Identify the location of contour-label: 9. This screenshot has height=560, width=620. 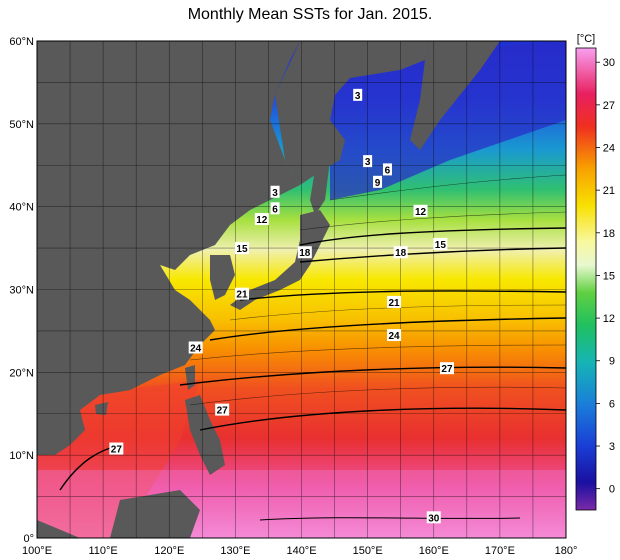
(378, 183).